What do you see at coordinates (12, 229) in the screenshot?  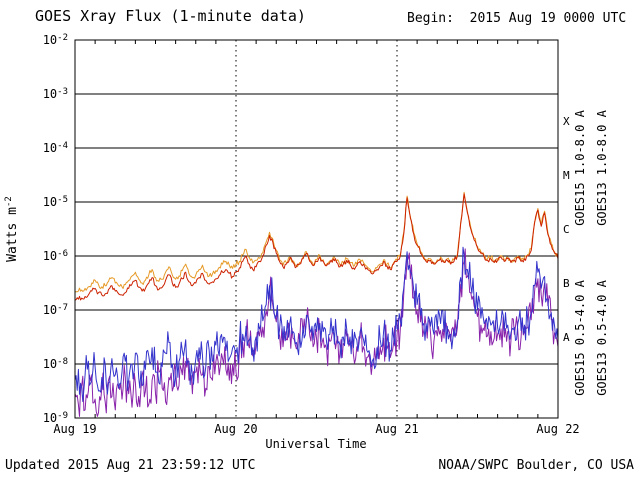 I see `y-axis-title: Watts m-2` at bounding box center [12, 229].